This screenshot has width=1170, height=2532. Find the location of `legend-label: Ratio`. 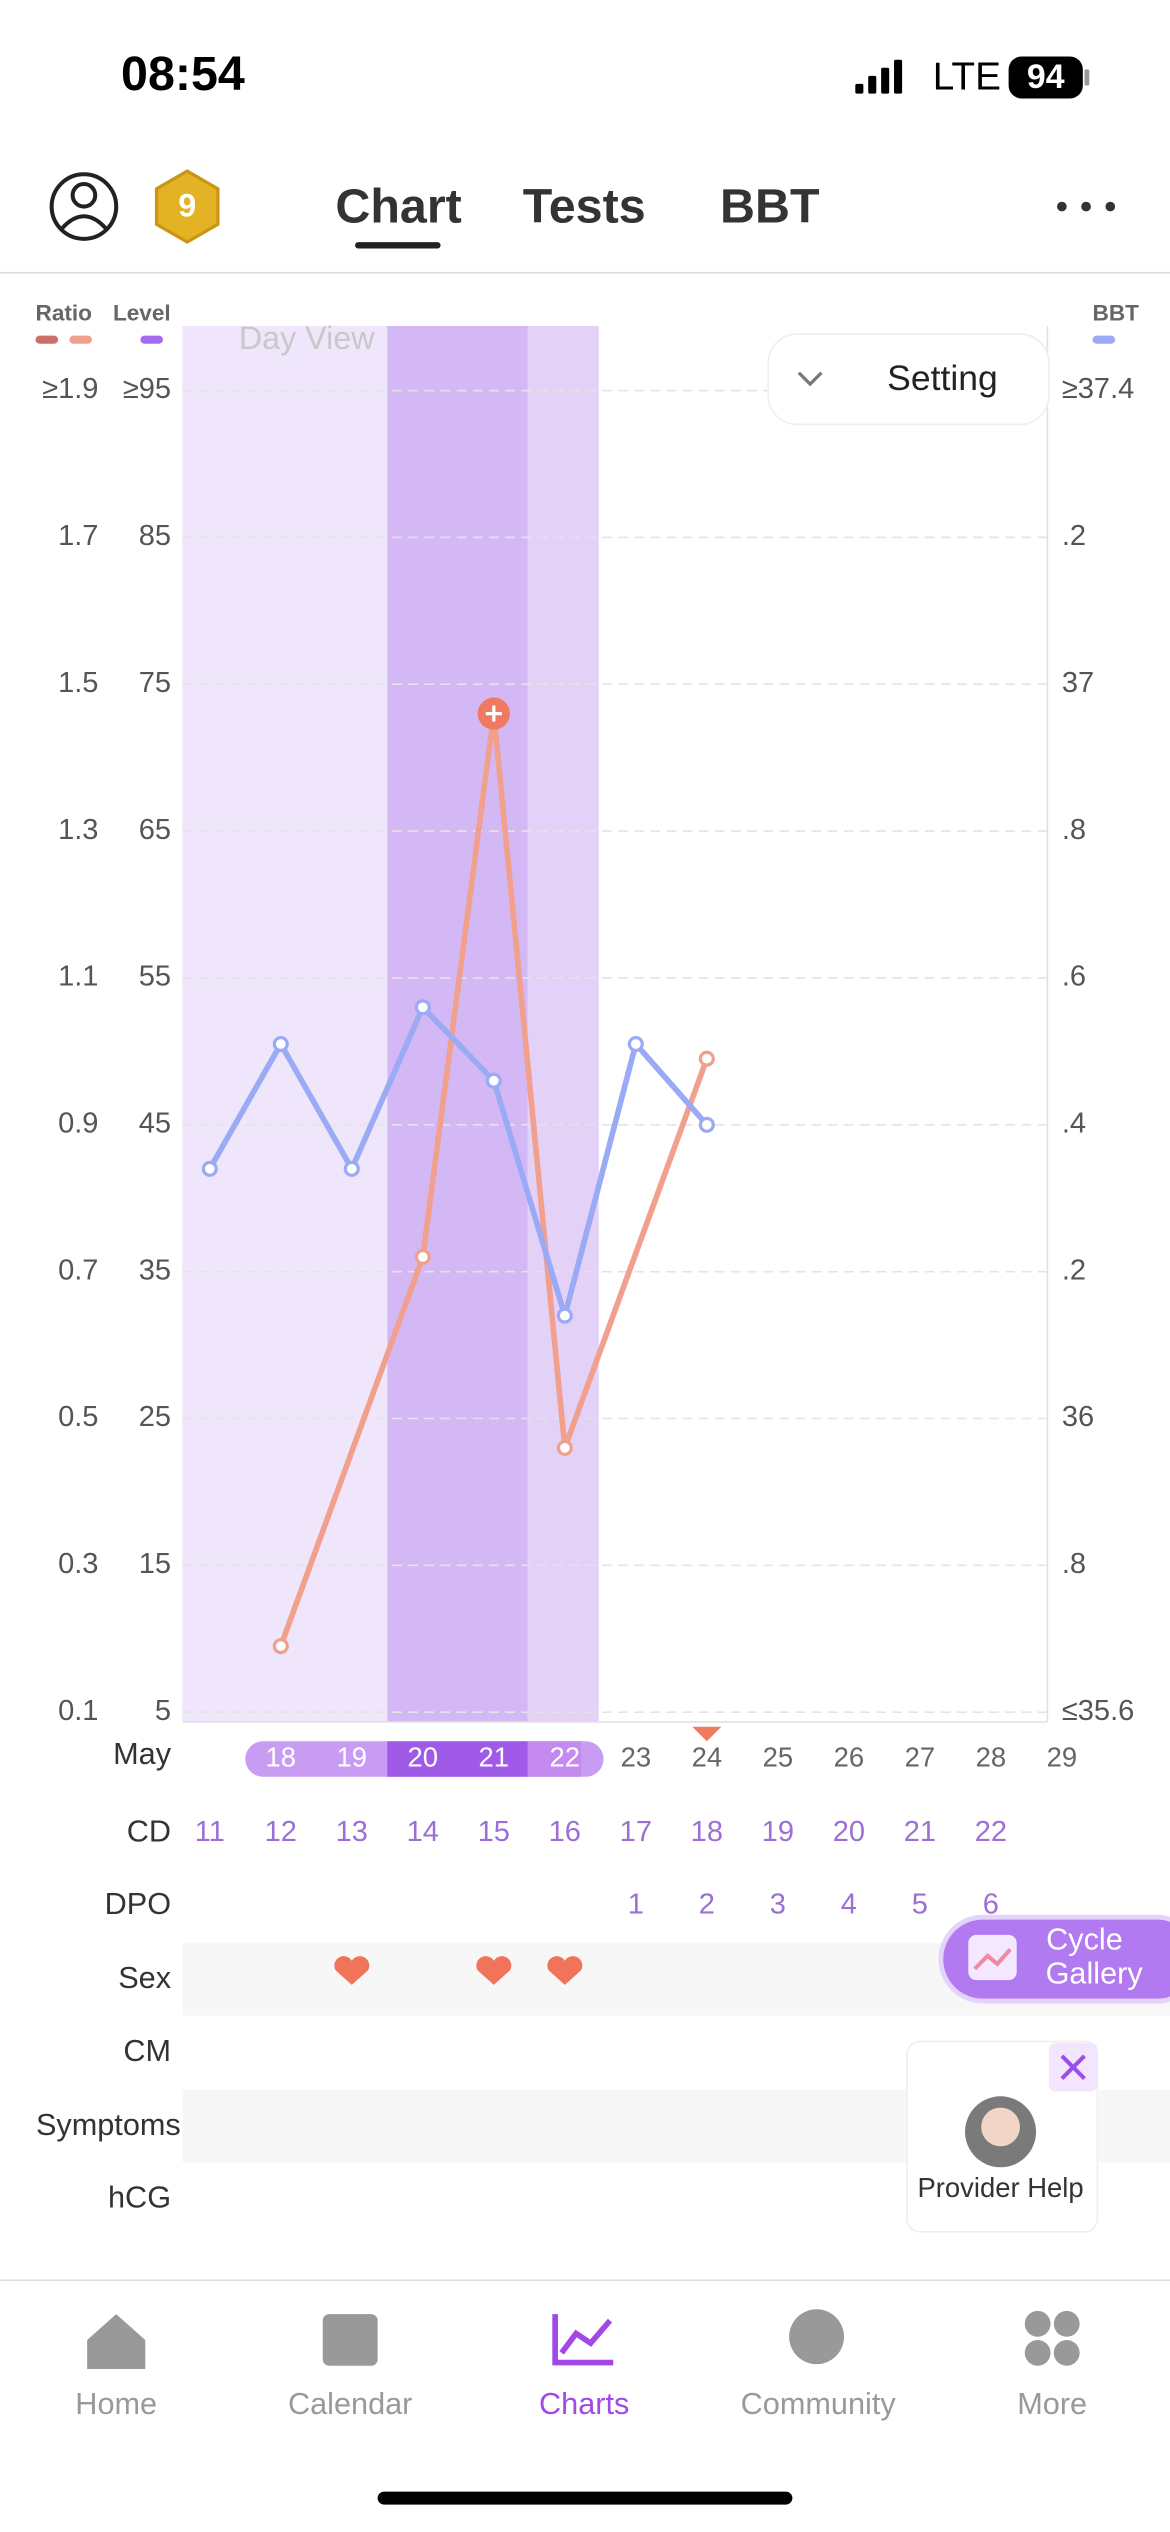

legend-label: Ratio is located at coordinates (64, 313).